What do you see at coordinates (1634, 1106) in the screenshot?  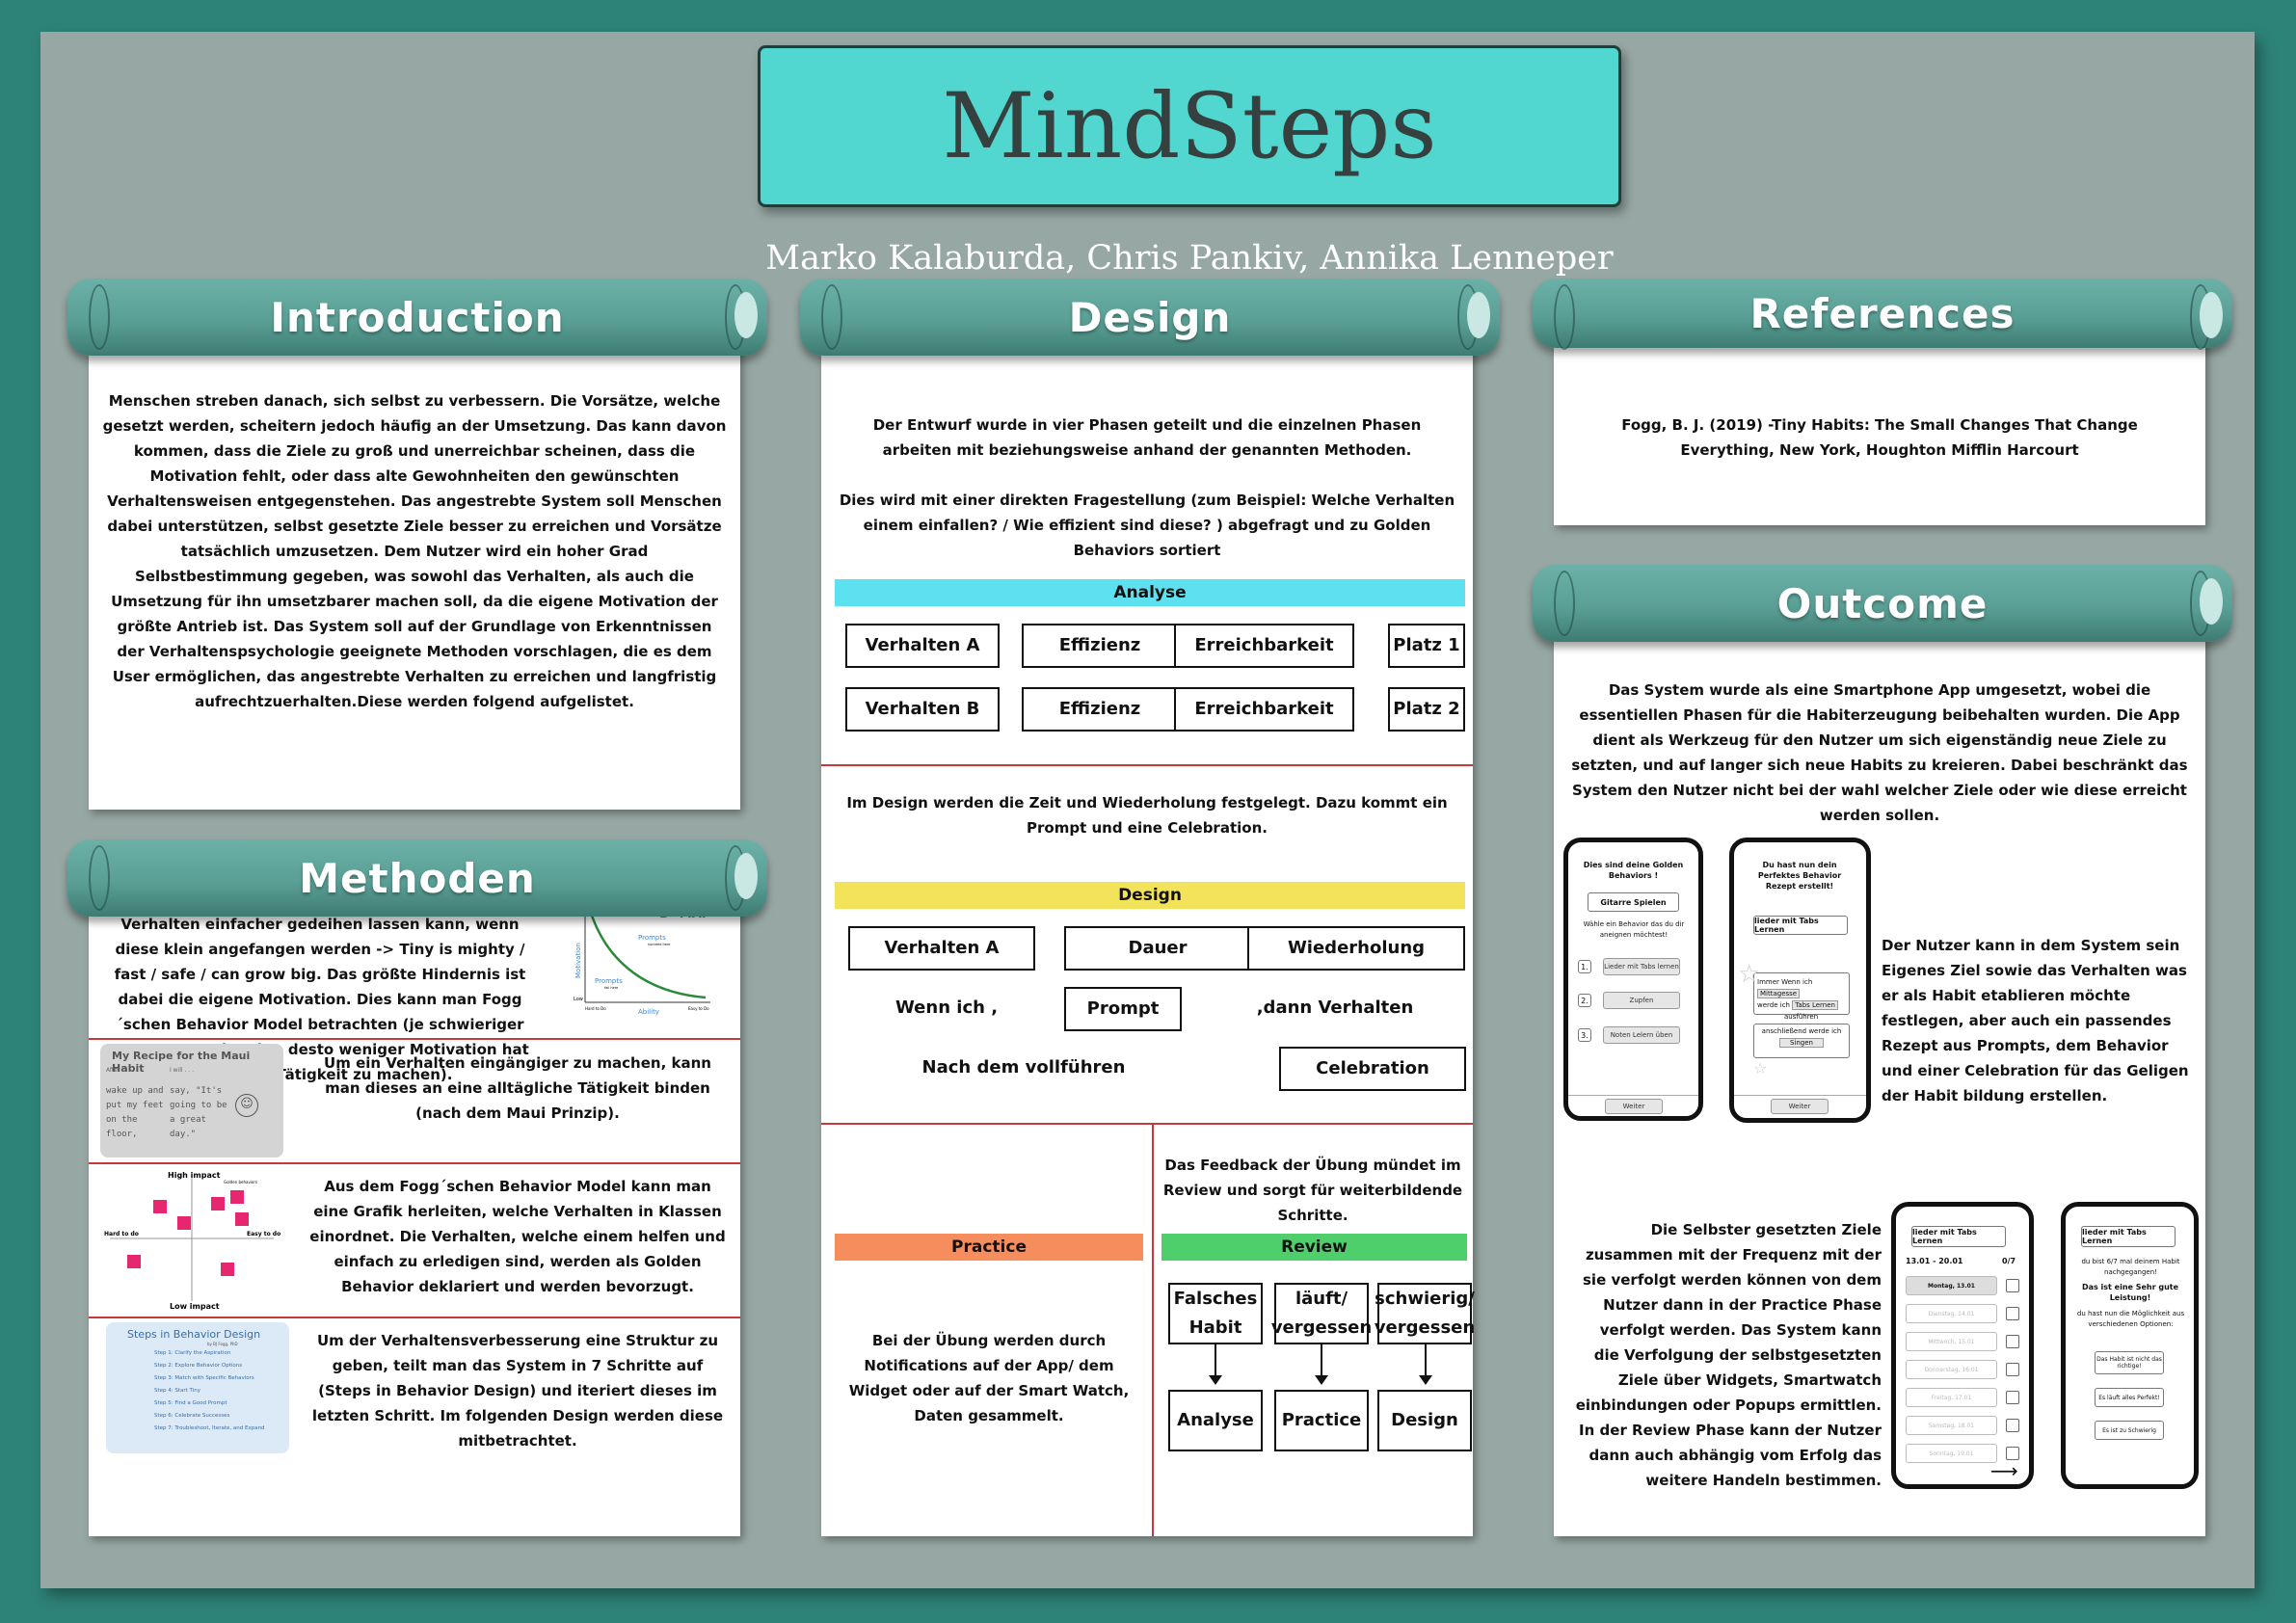 I see `phone1-weiter-button: Weiter` at bounding box center [1634, 1106].